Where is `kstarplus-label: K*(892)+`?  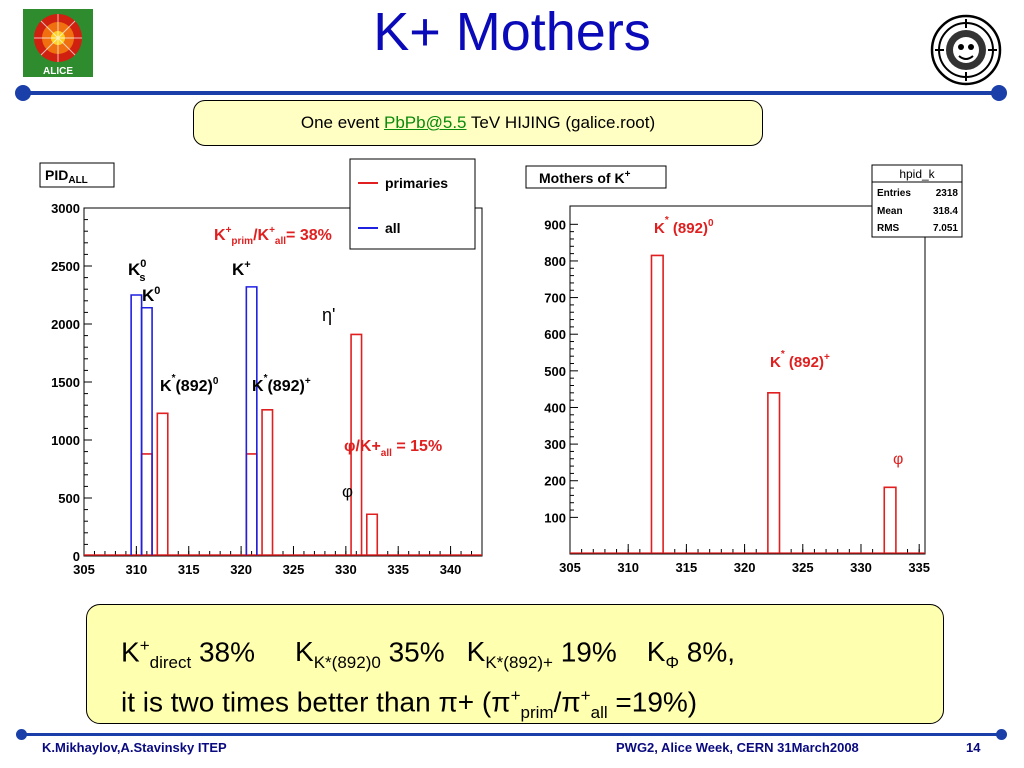 kstarplus-label: K*(892)+ is located at coordinates (281, 384).